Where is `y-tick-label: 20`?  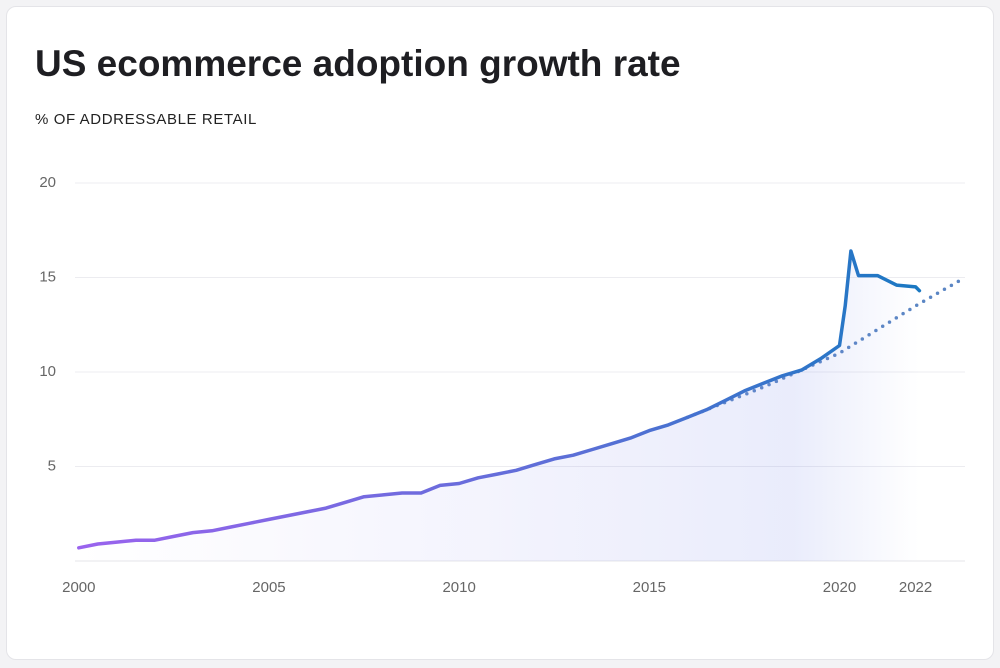 y-tick-label: 20 is located at coordinates (47, 182).